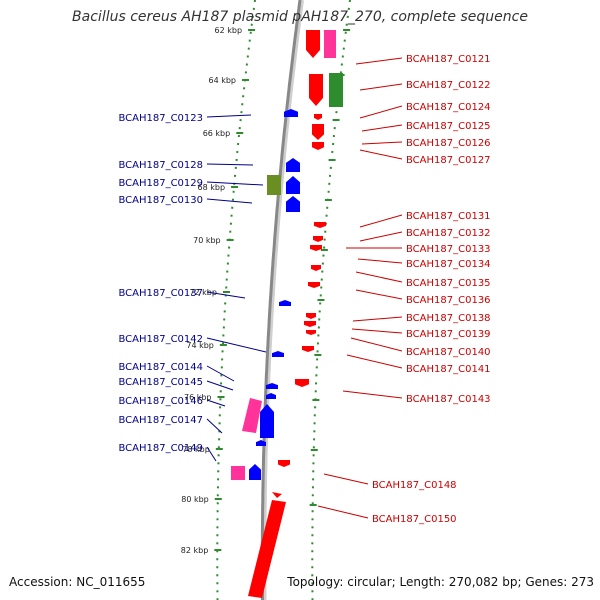 The width and height of the screenshot is (600, 600). Describe the element at coordinates (160, 448) in the screenshot. I see `gene-label: BCAH187_C0149` at that location.